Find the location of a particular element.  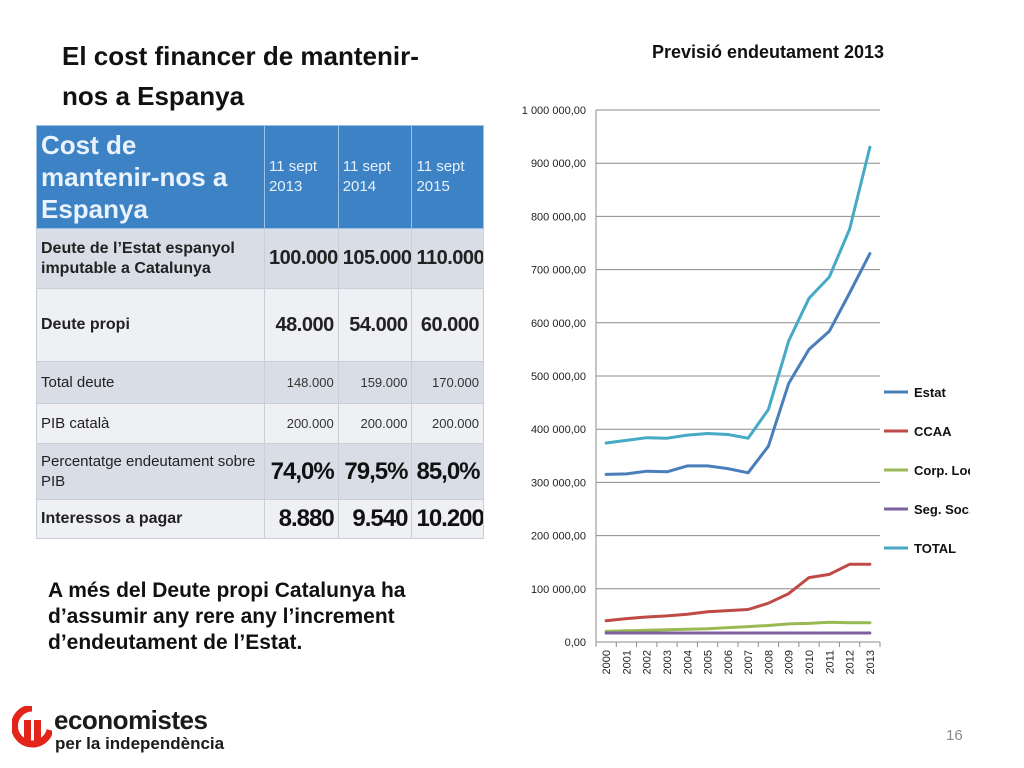

table-cell: 170.000 is located at coordinates (447, 382).